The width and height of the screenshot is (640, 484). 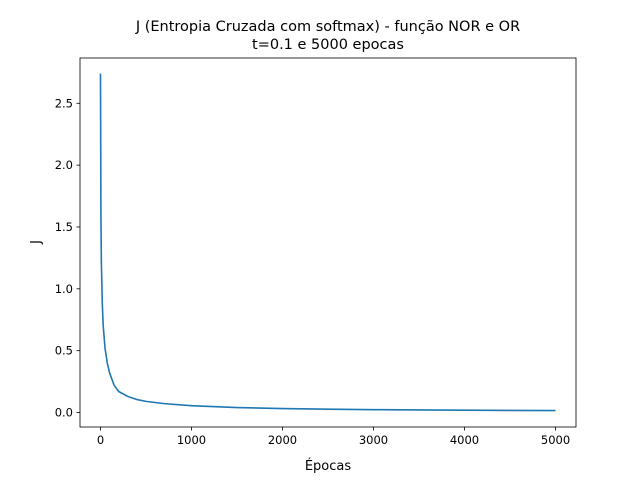 What do you see at coordinates (64, 103) in the screenshot?
I see `y-tick-label: 2.5` at bounding box center [64, 103].